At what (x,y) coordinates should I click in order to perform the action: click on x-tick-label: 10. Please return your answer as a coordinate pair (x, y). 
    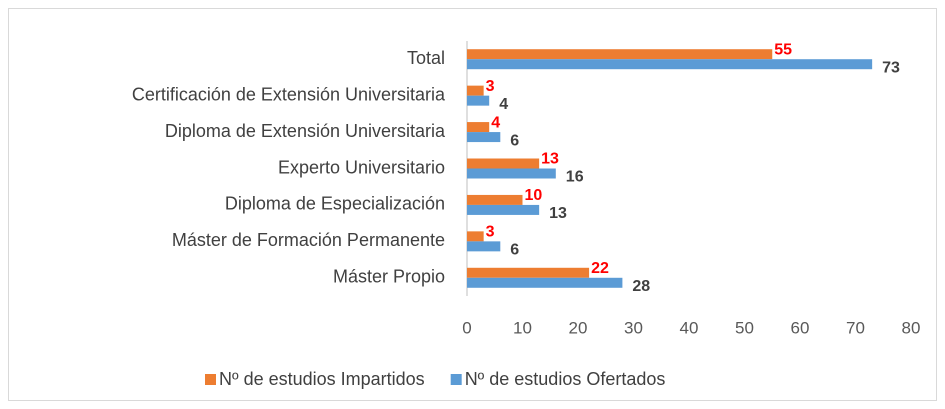
    Looking at the image, I should click on (522, 327).